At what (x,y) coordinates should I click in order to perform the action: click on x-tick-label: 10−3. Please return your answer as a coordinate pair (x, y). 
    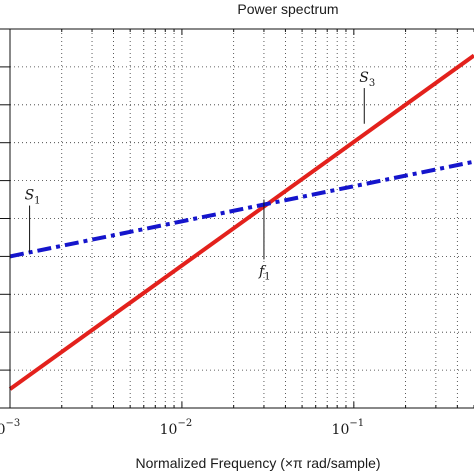
    Looking at the image, I should click on (10, 428).